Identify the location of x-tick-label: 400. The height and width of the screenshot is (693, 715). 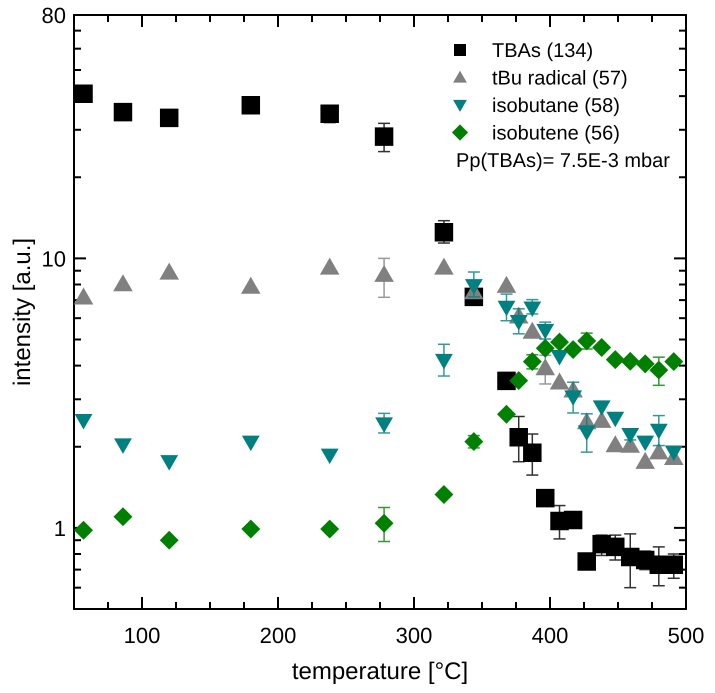
(550, 635).